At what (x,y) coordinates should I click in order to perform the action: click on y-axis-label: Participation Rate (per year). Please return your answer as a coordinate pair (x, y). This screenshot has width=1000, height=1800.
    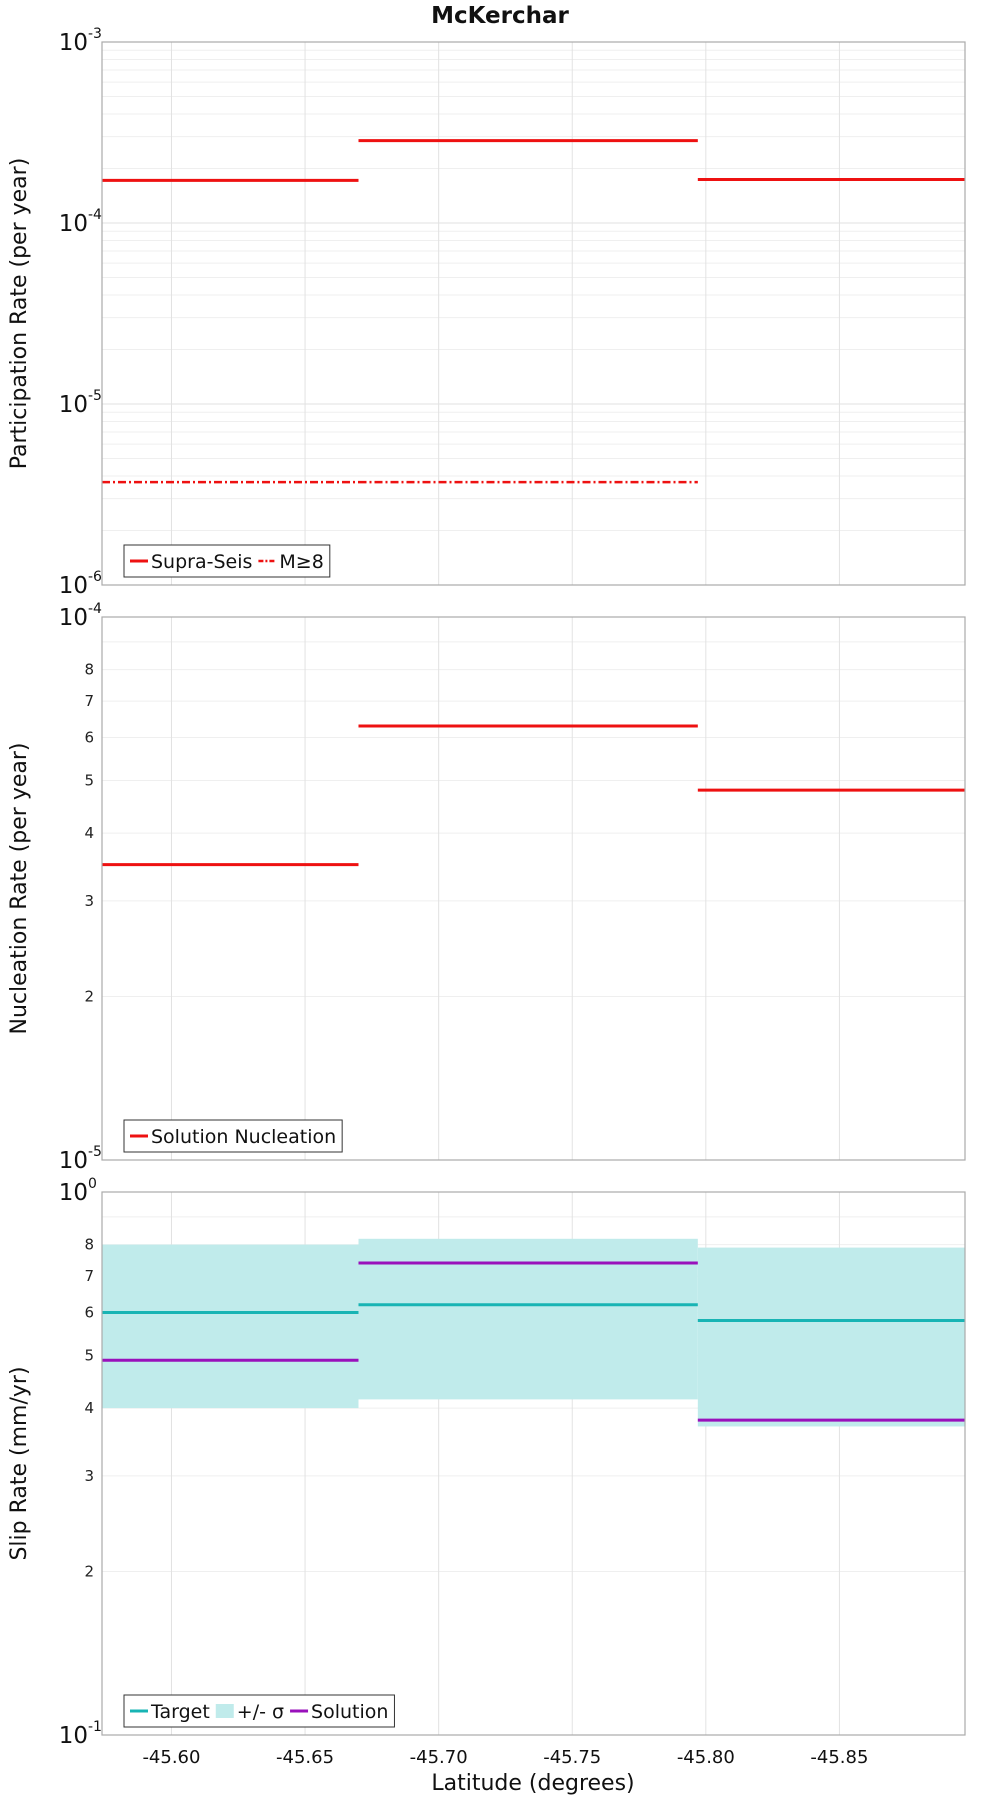
    Looking at the image, I should click on (19, 314).